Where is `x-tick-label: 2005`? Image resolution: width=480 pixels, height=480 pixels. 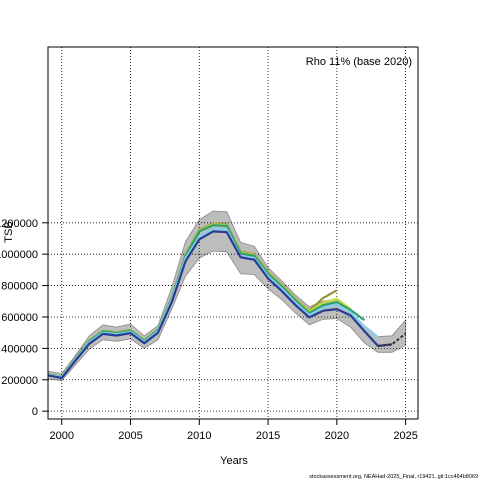
x-tick-label: 2005 is located at coordinates (130, 436).